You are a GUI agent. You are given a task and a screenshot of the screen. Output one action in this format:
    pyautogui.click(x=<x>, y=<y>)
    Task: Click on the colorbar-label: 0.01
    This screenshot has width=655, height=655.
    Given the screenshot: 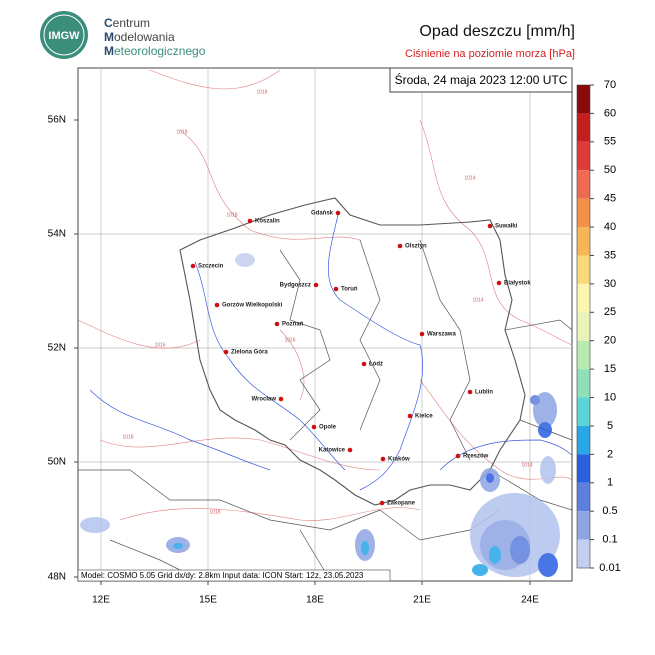 What is the action you would take?
    pyautogui.click(x=609, y=568)
    